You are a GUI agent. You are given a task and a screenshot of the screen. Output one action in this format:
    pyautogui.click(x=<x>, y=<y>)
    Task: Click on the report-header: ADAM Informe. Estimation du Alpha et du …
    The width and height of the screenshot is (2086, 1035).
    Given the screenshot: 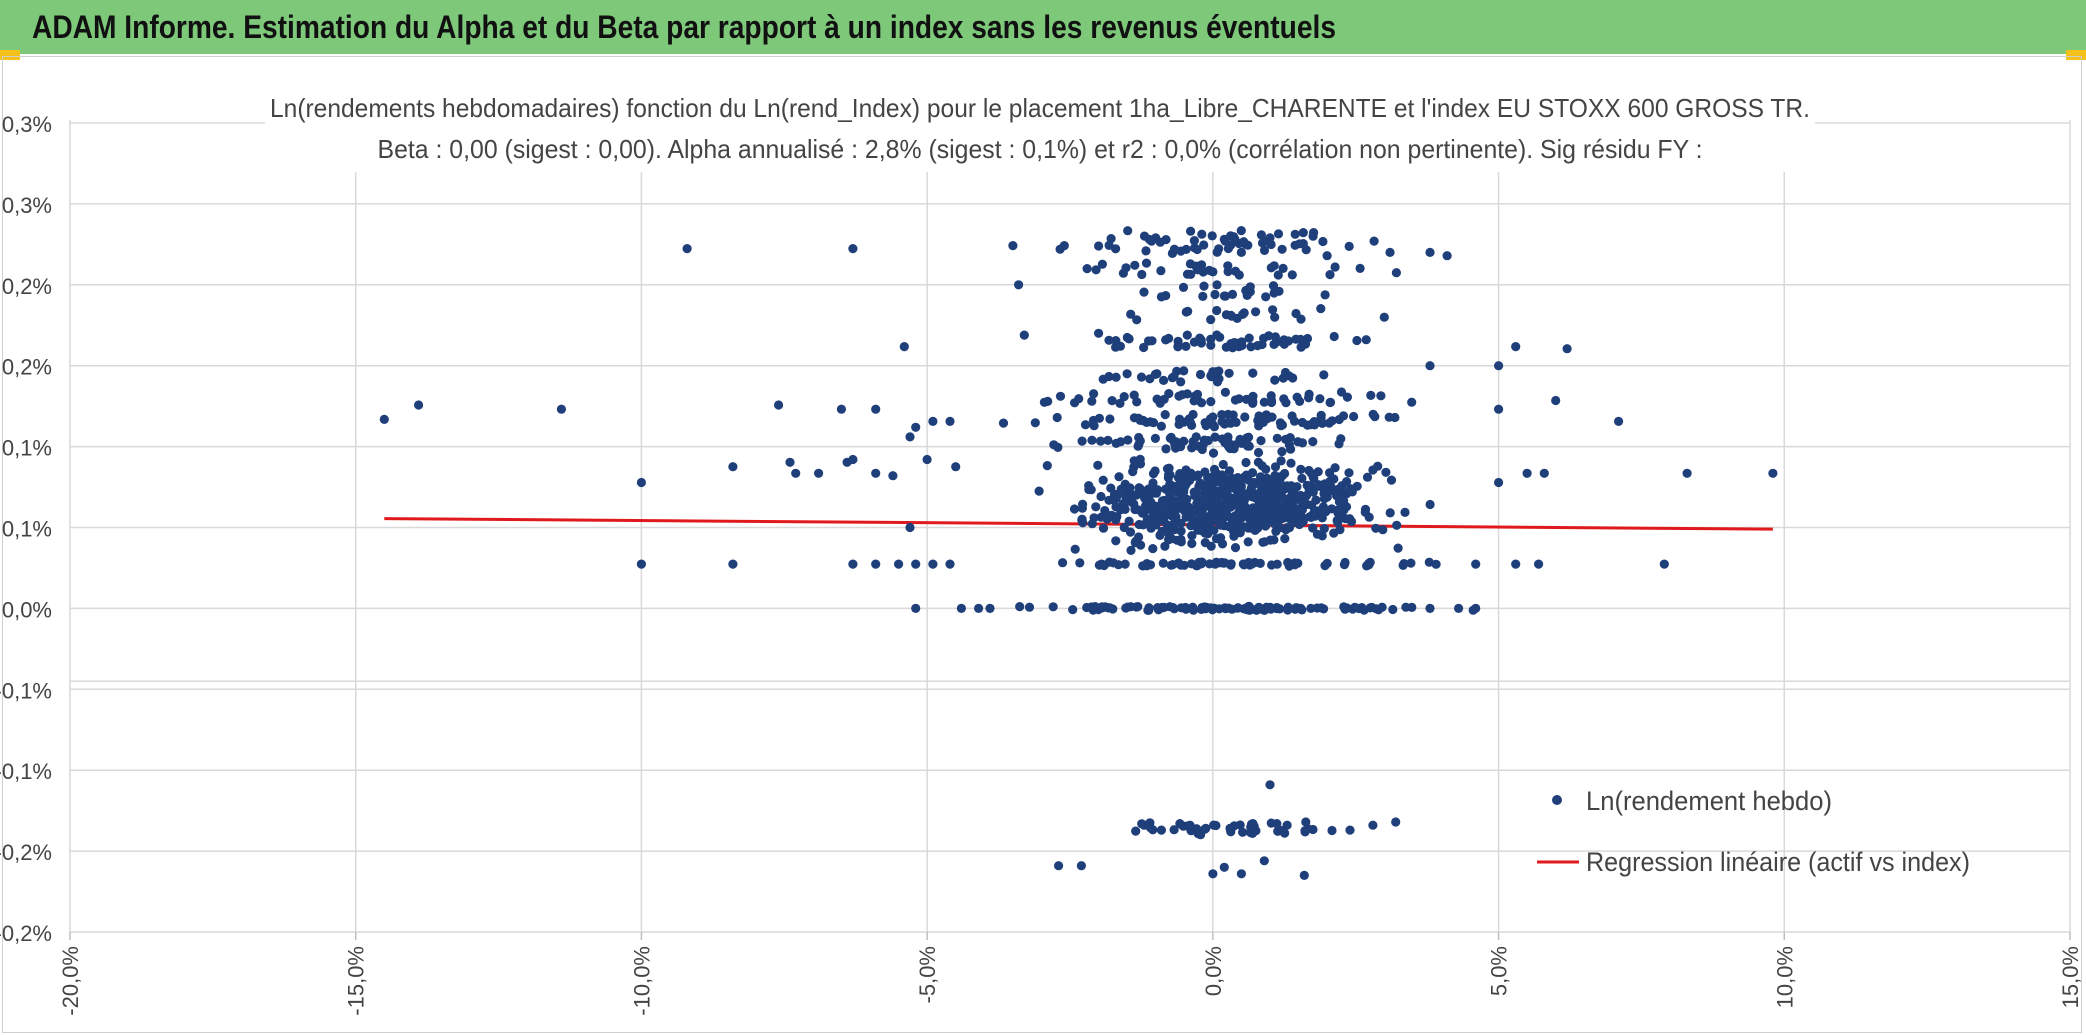 What is the action you would take?
    pyautogui.click(x=1043, y=27)
    